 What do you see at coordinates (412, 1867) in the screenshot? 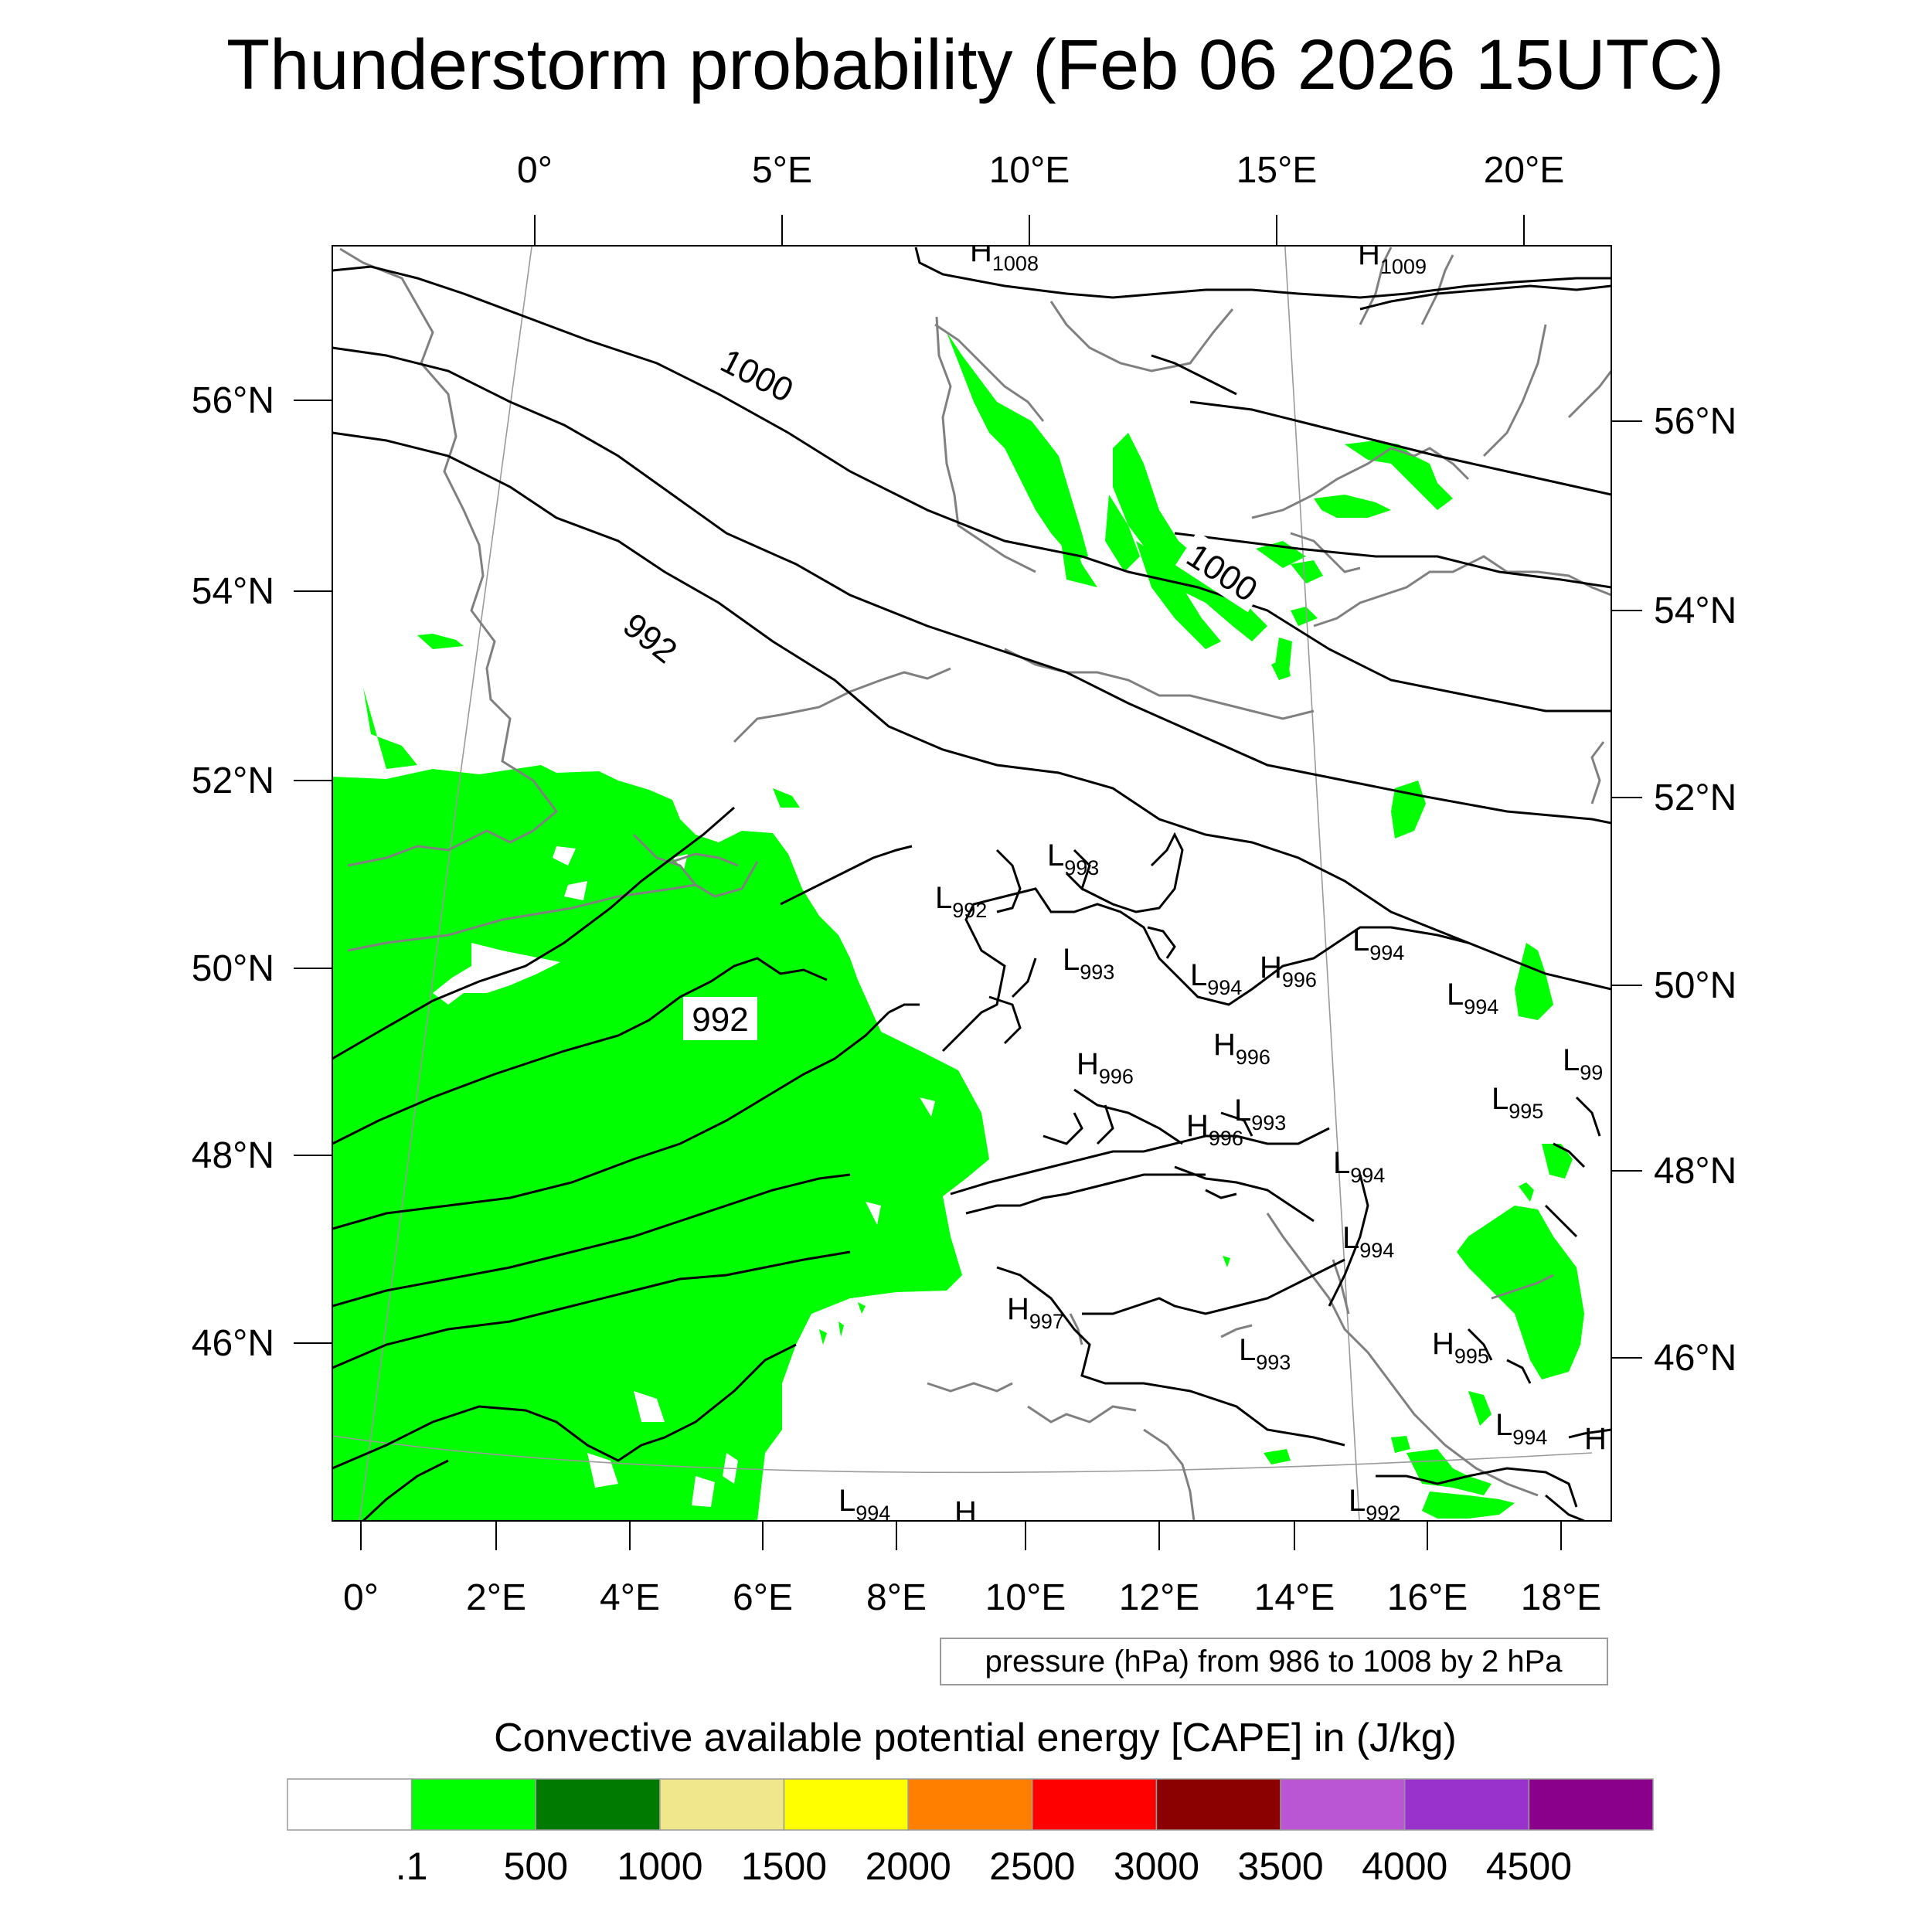
I see `colorbar-label: .1` at bounding box center [412, 1867].